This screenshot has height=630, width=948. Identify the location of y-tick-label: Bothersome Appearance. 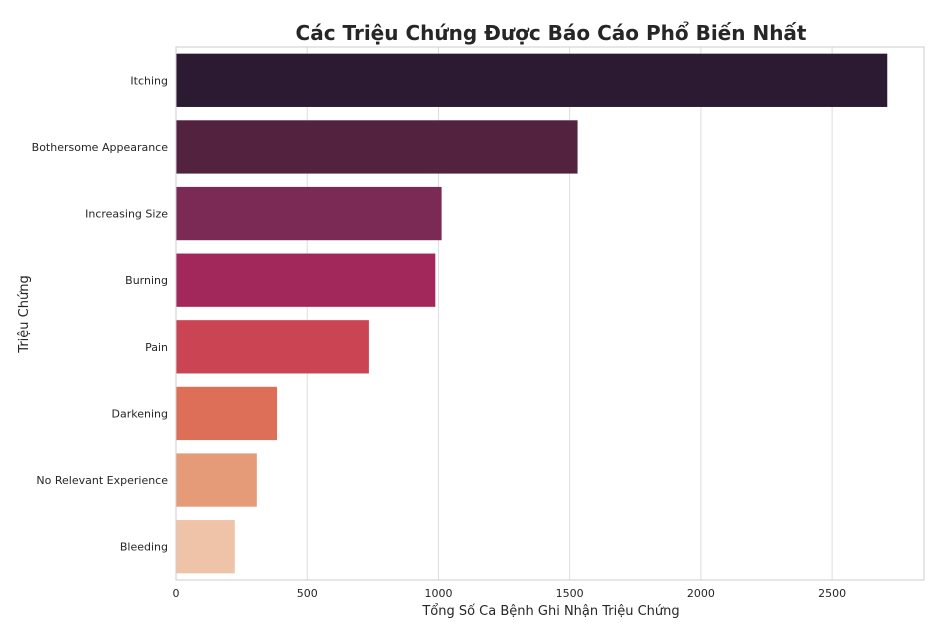
(100, 147).